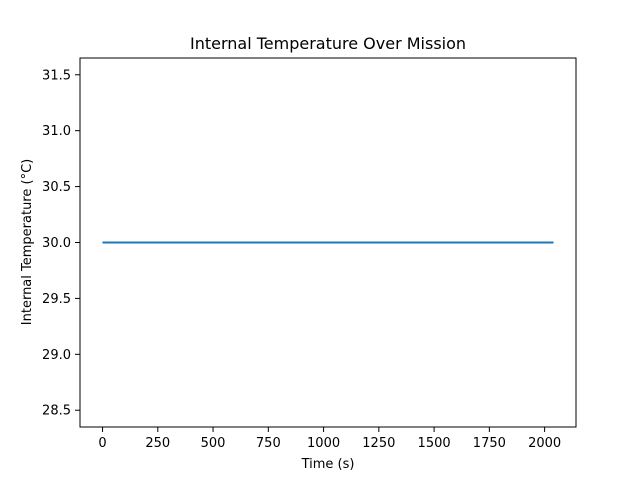  What do you see at coordinates (328, 464) in the screenshot?
I see `x-axis-label: Time (s)` at bounding box center [328, 464].